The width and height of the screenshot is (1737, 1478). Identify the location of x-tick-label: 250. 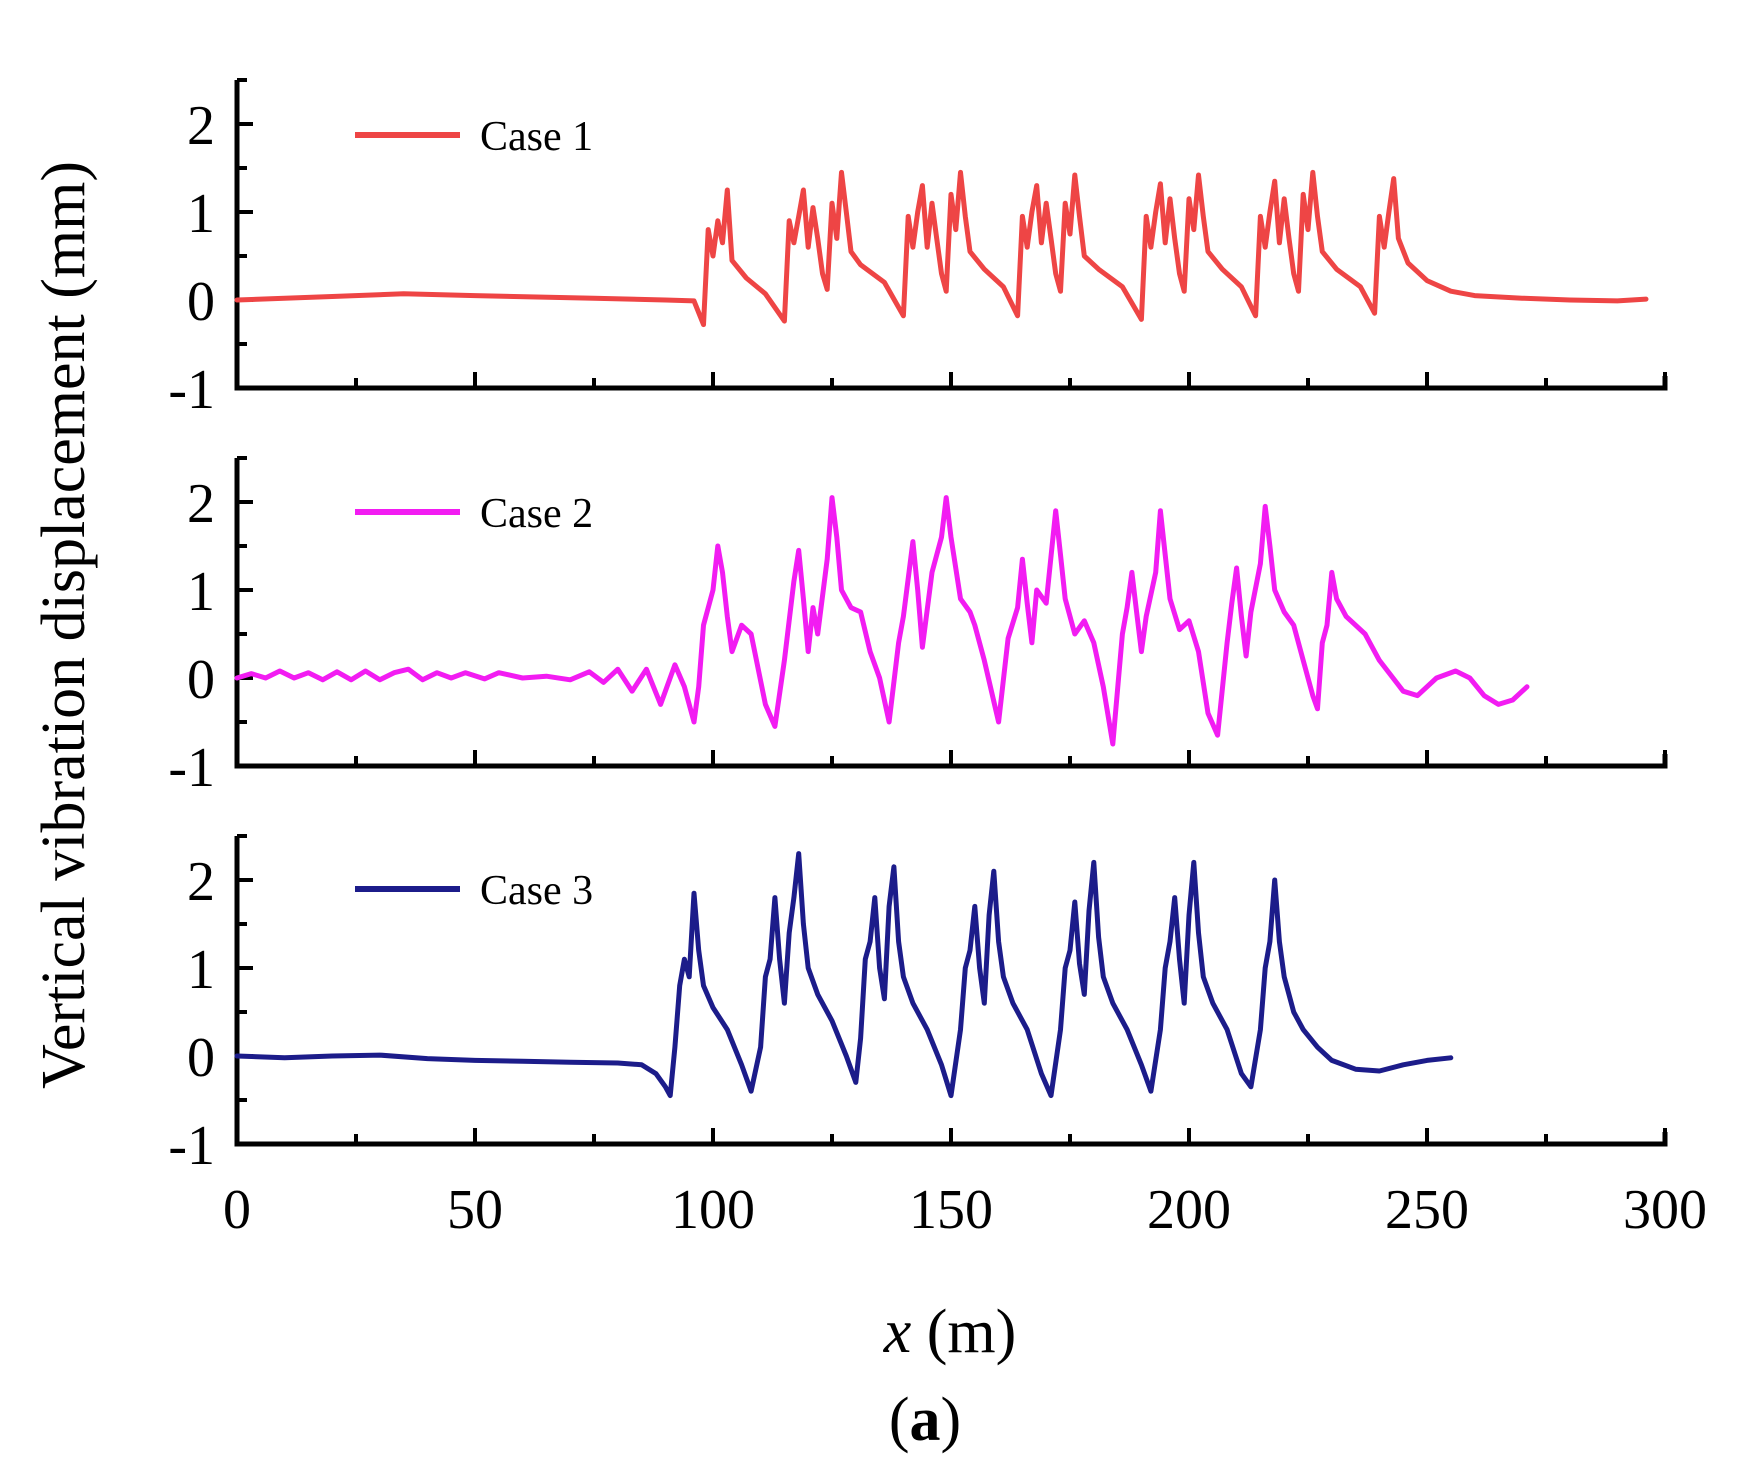
(1427, 1210).